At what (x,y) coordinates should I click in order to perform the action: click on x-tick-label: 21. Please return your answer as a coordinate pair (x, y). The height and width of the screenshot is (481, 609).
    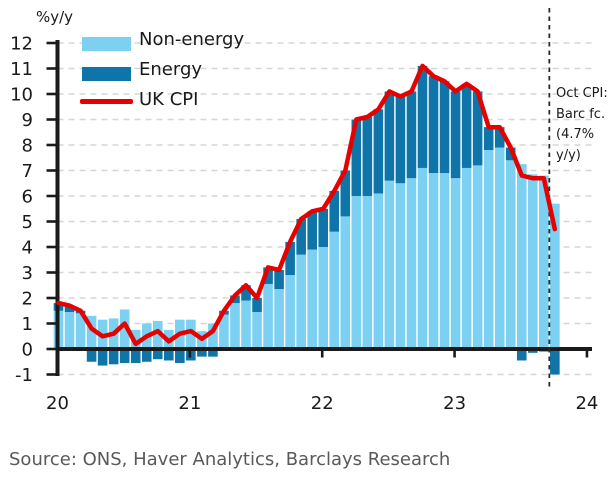
    Looking at the image, I should click on (189, 403).